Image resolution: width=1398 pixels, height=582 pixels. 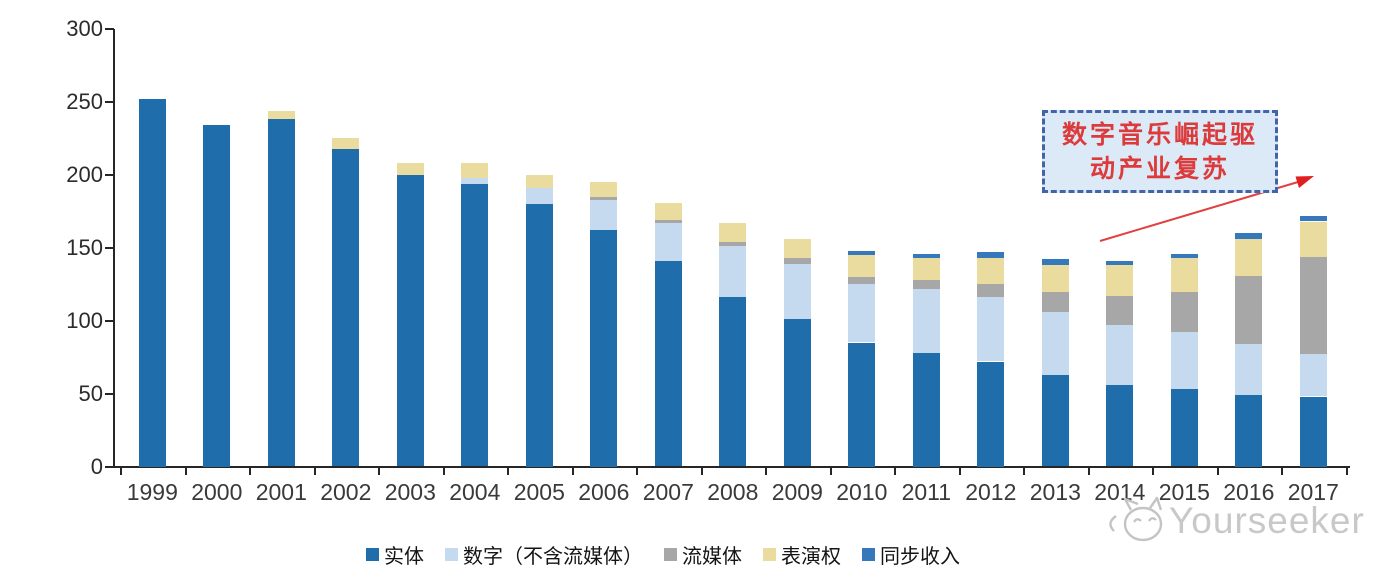 I want to click on bar-segment-performance-rights-2008, so click(x=733, y=232).